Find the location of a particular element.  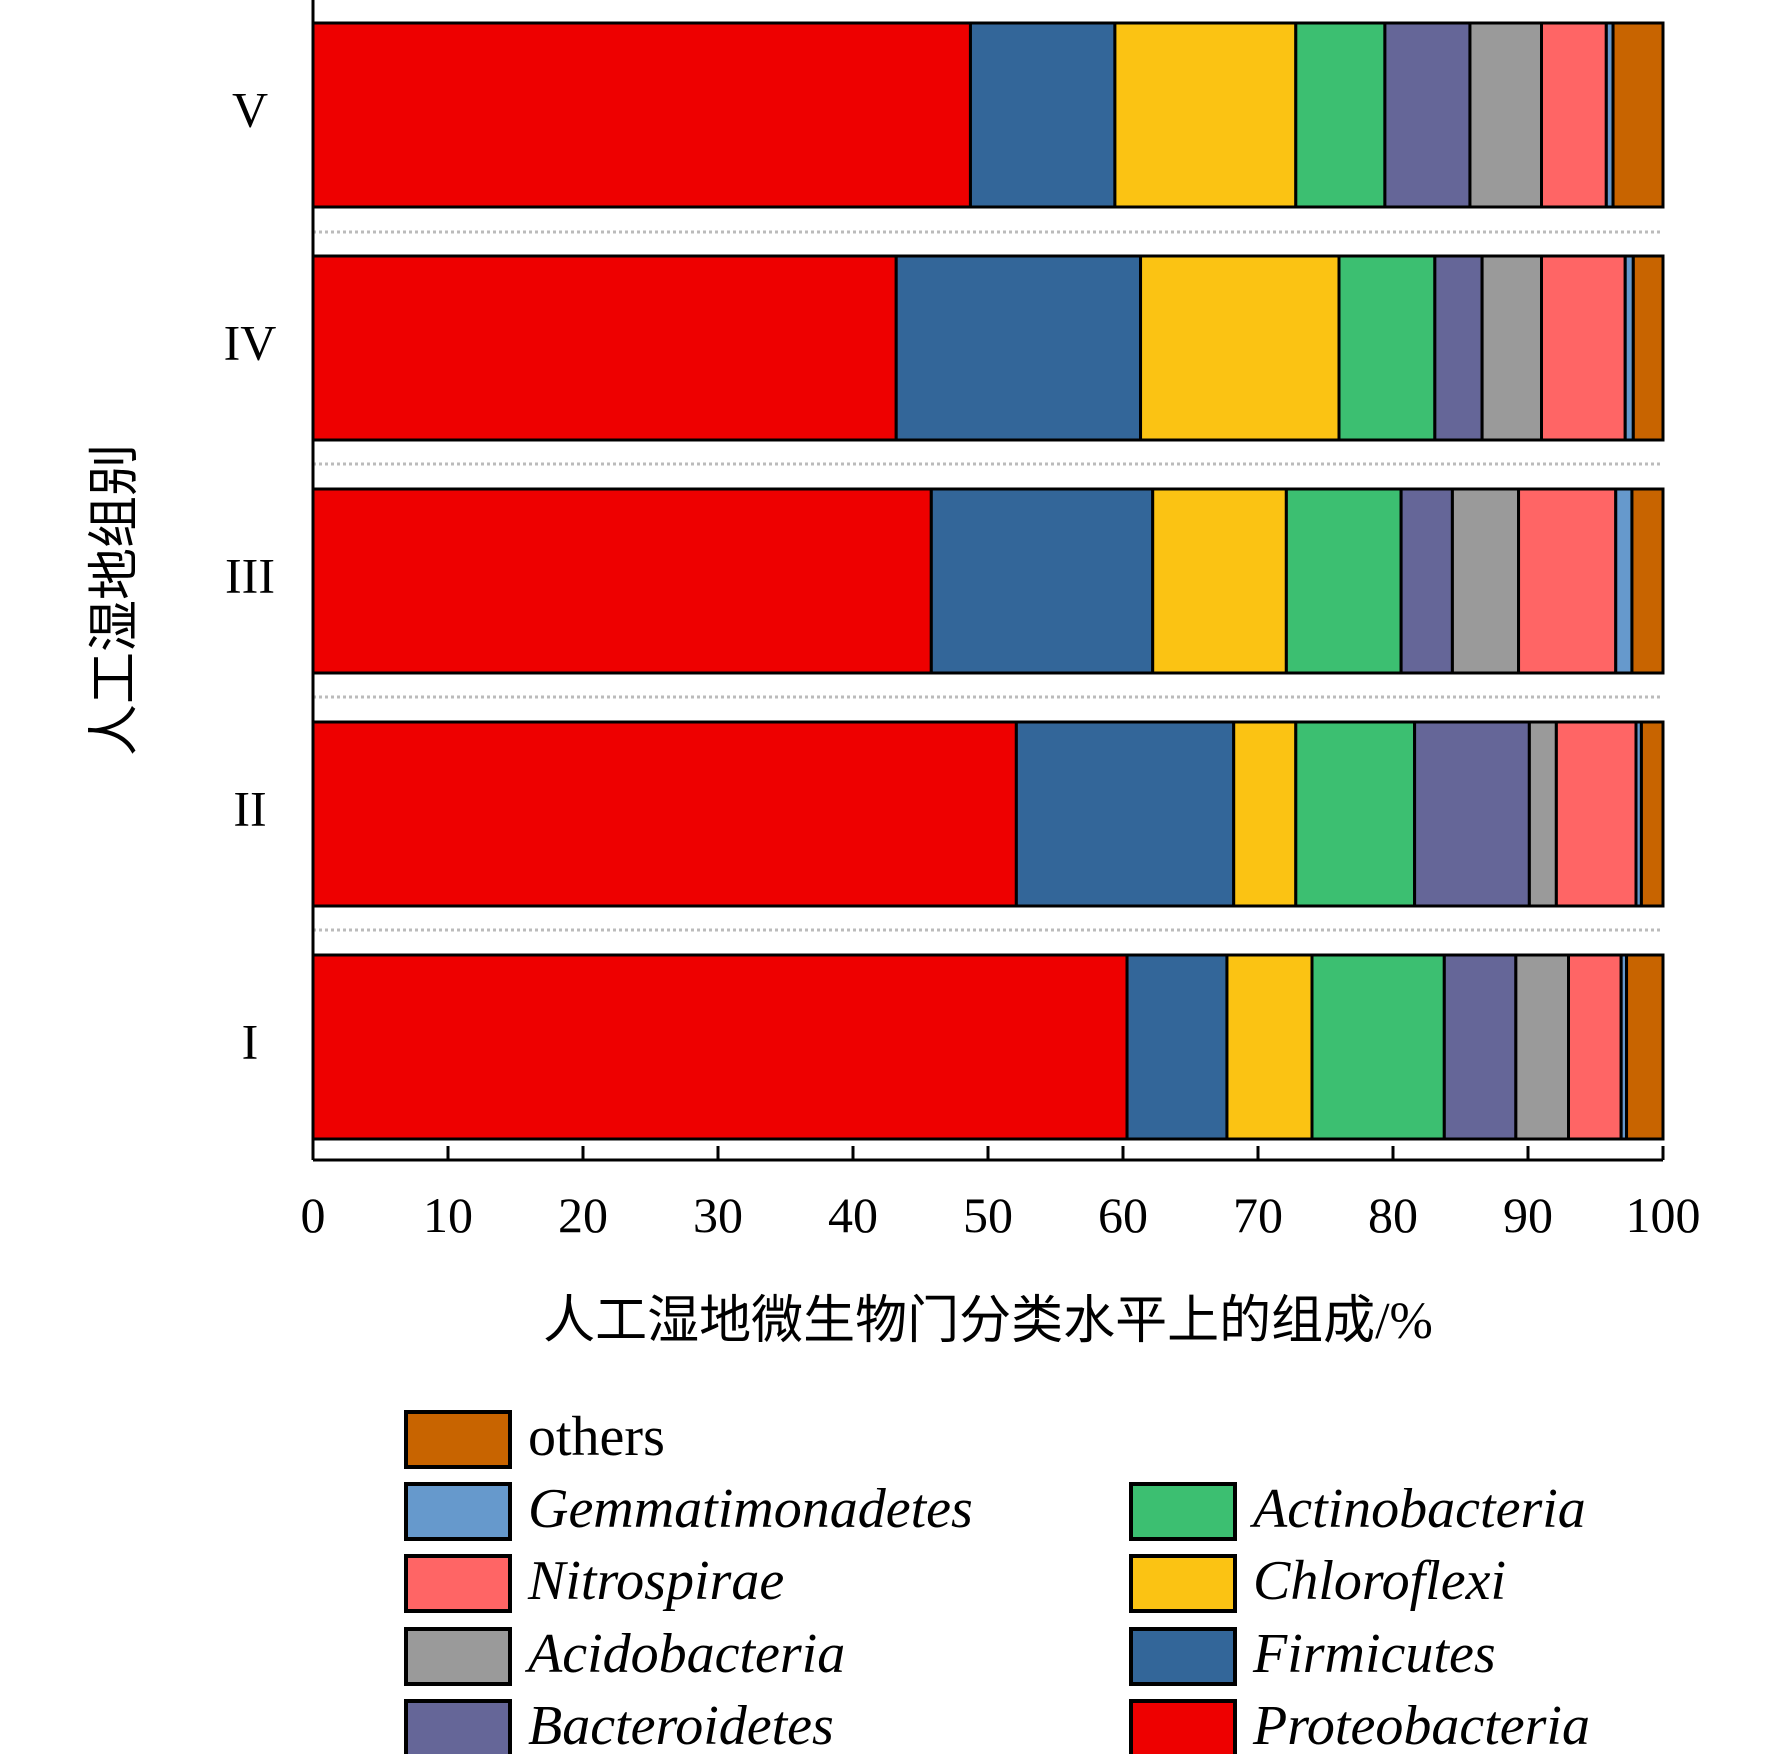

legend-swatch-actinobacteria is located at coordinates (1183, 1511).